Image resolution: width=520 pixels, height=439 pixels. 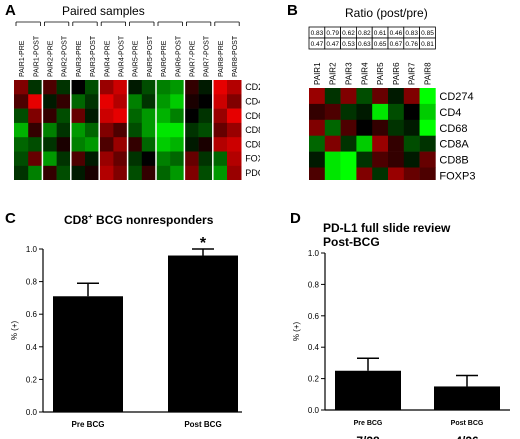 What do you see at coordinates (235, 56) in the screenshot?
I see `column-label: PAIR8-POST` at bounding box center [235, 56].